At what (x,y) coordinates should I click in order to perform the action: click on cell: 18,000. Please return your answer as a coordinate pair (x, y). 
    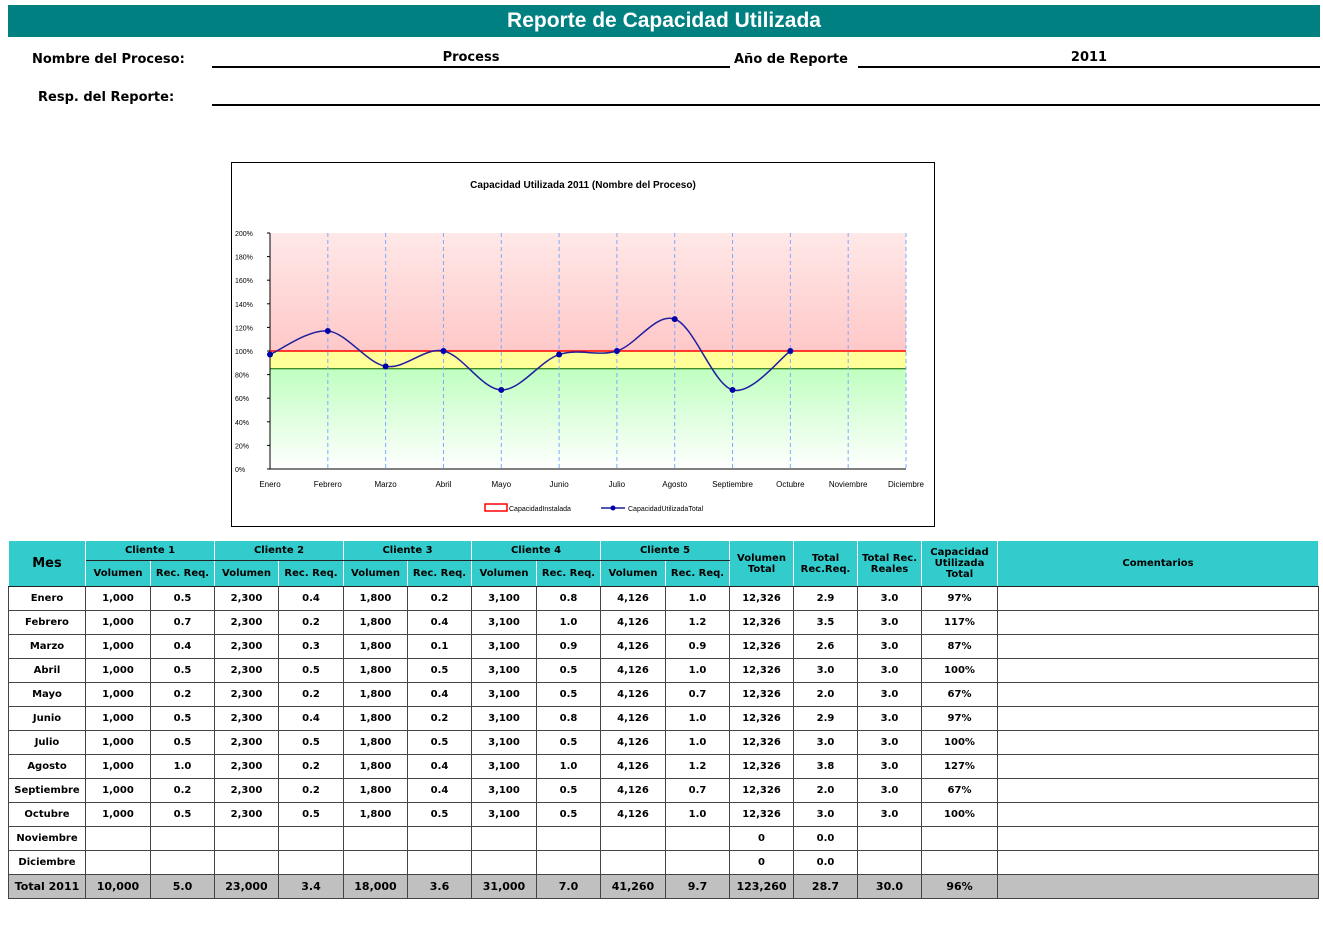
    Looking at the image, I should click on (375, 886).